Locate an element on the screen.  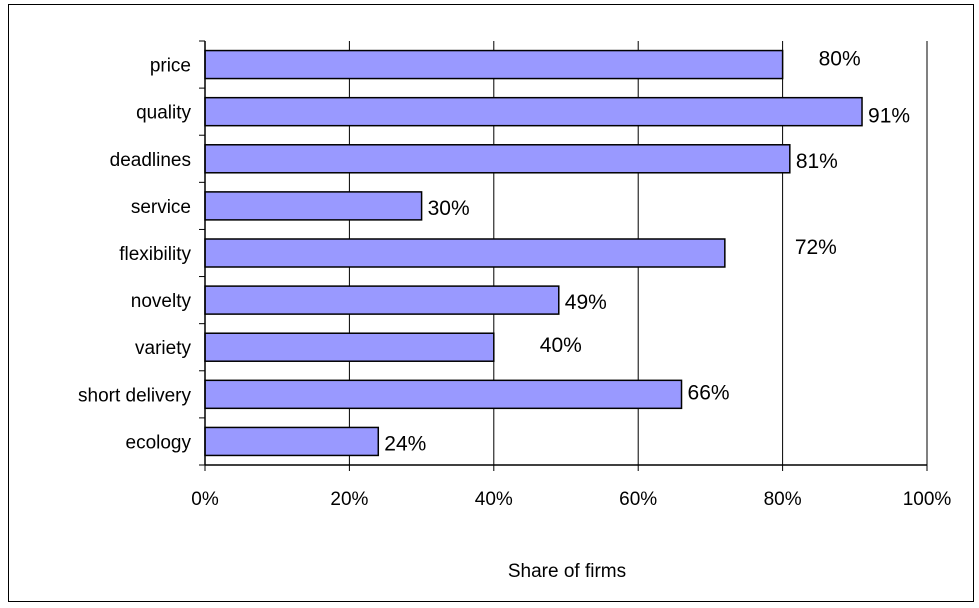
category-label: variety is located at coordinates (163, 348).